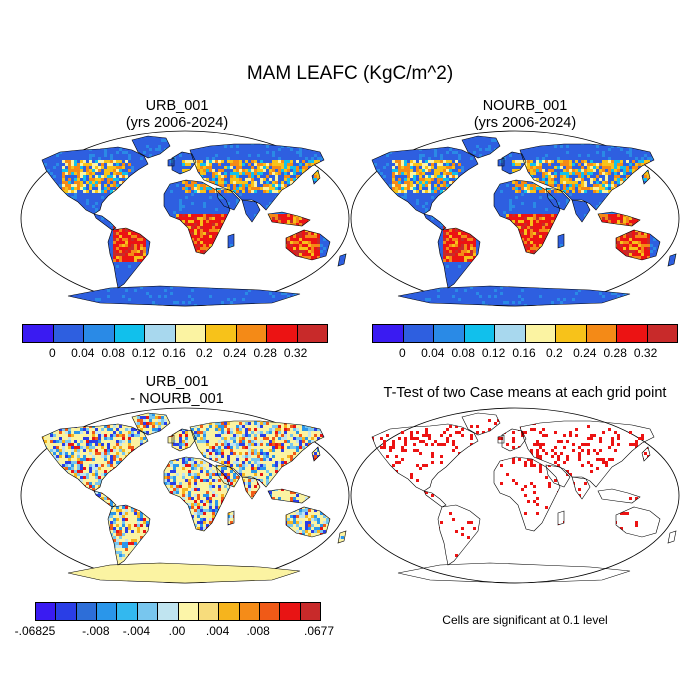  Describe the element at coordinates (177, 106) in the screenshot. I see `panel-urb-title-line1: URB_001` at that location.